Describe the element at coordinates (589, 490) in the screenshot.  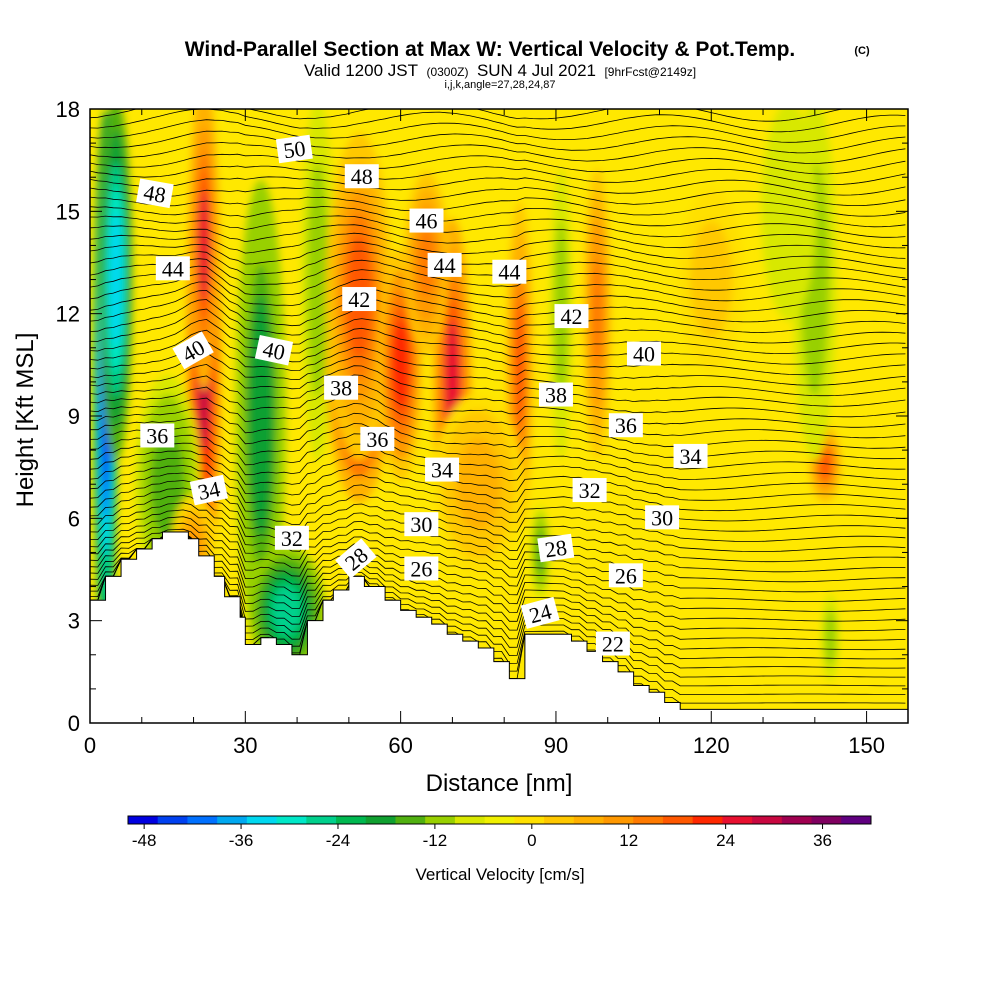
I see `theta-label-group: 32` at that location.